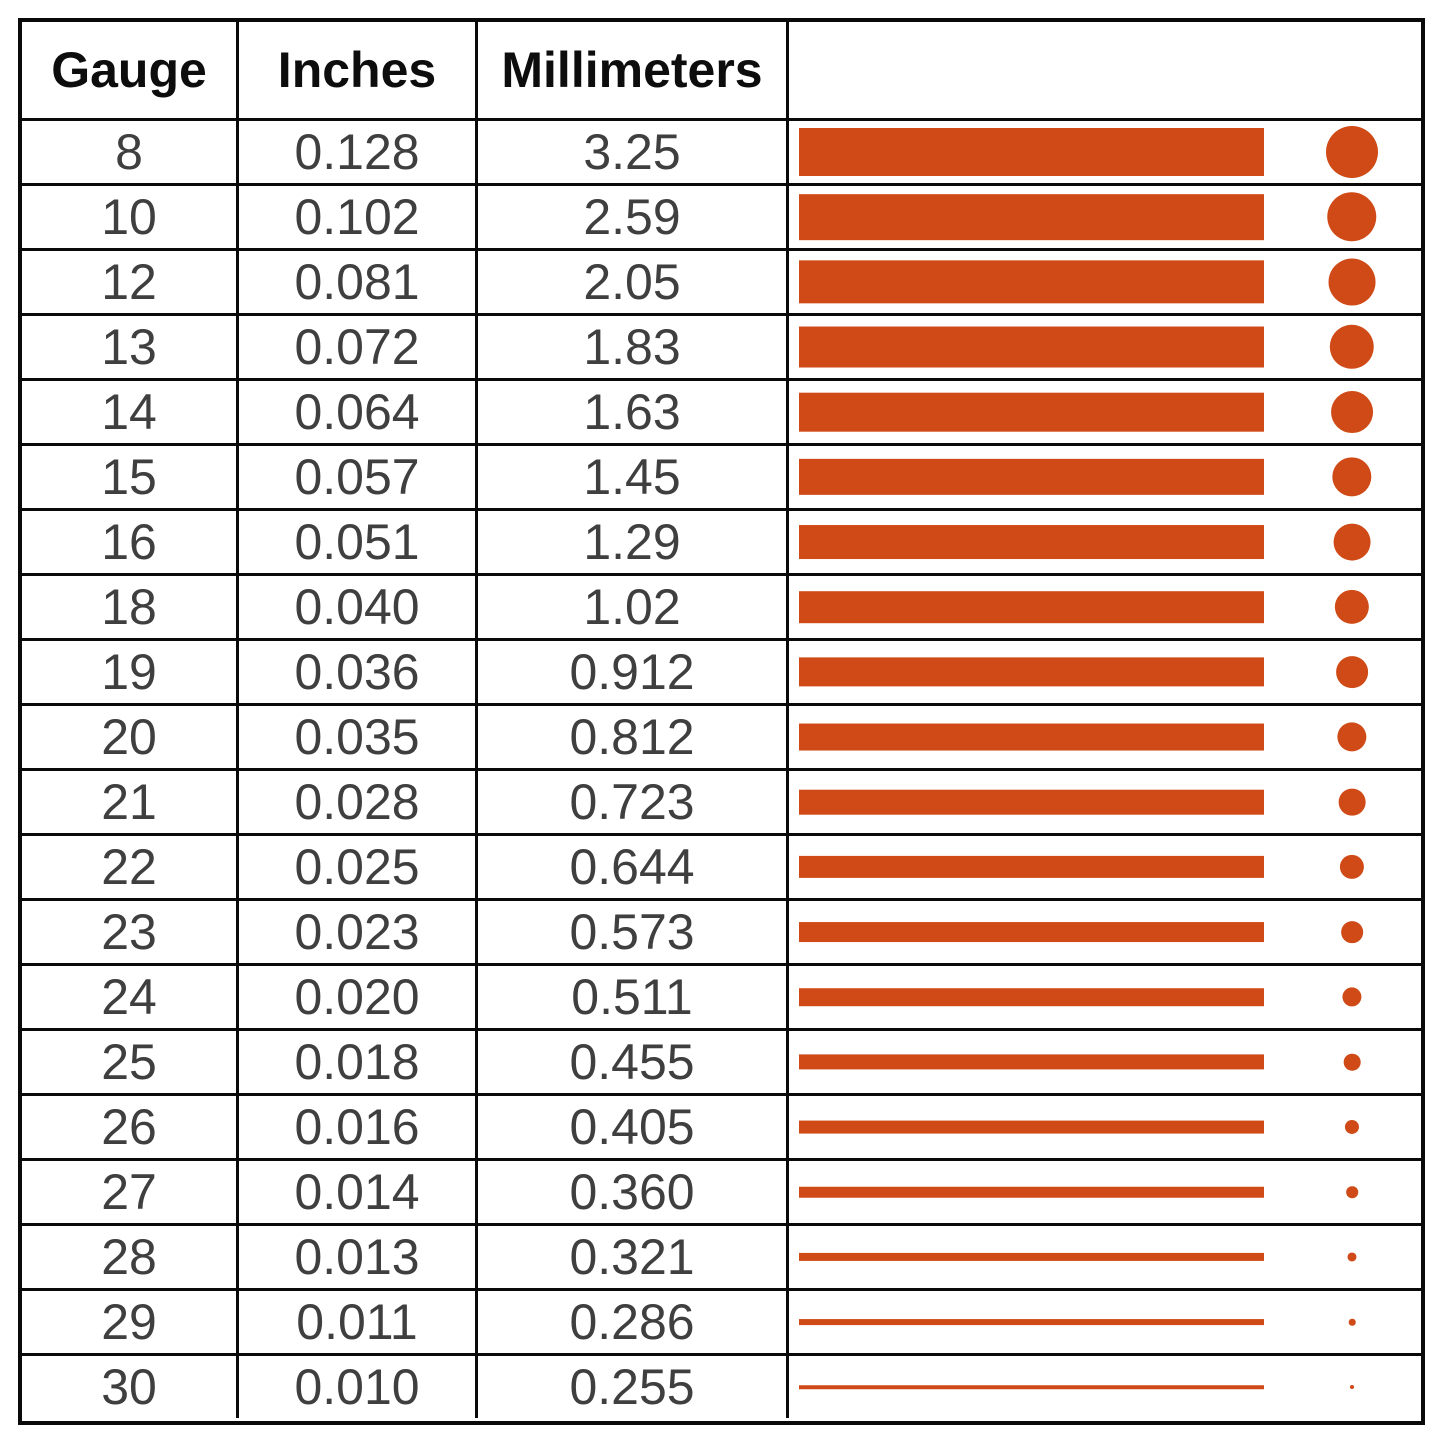  I want to click on gauge-value: 29, so click(130, 1322).